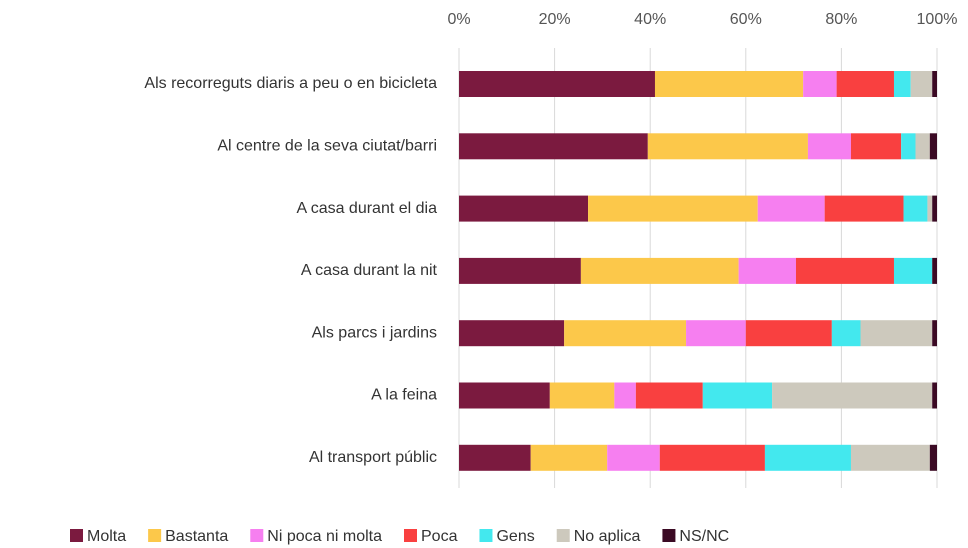 The width and height of the screenshot is (968, 548). Describe the element at coordinates (439, 536) in the screenshot. I see `legend-label: Poca` at that location.